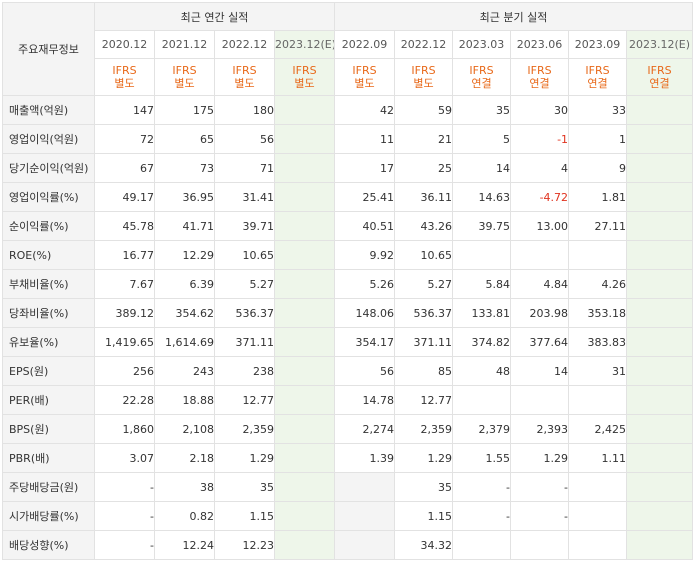 The height and width of the screenshot is (569, 694). I want to click on quarter-value-cell: 5, so click(482, 139).